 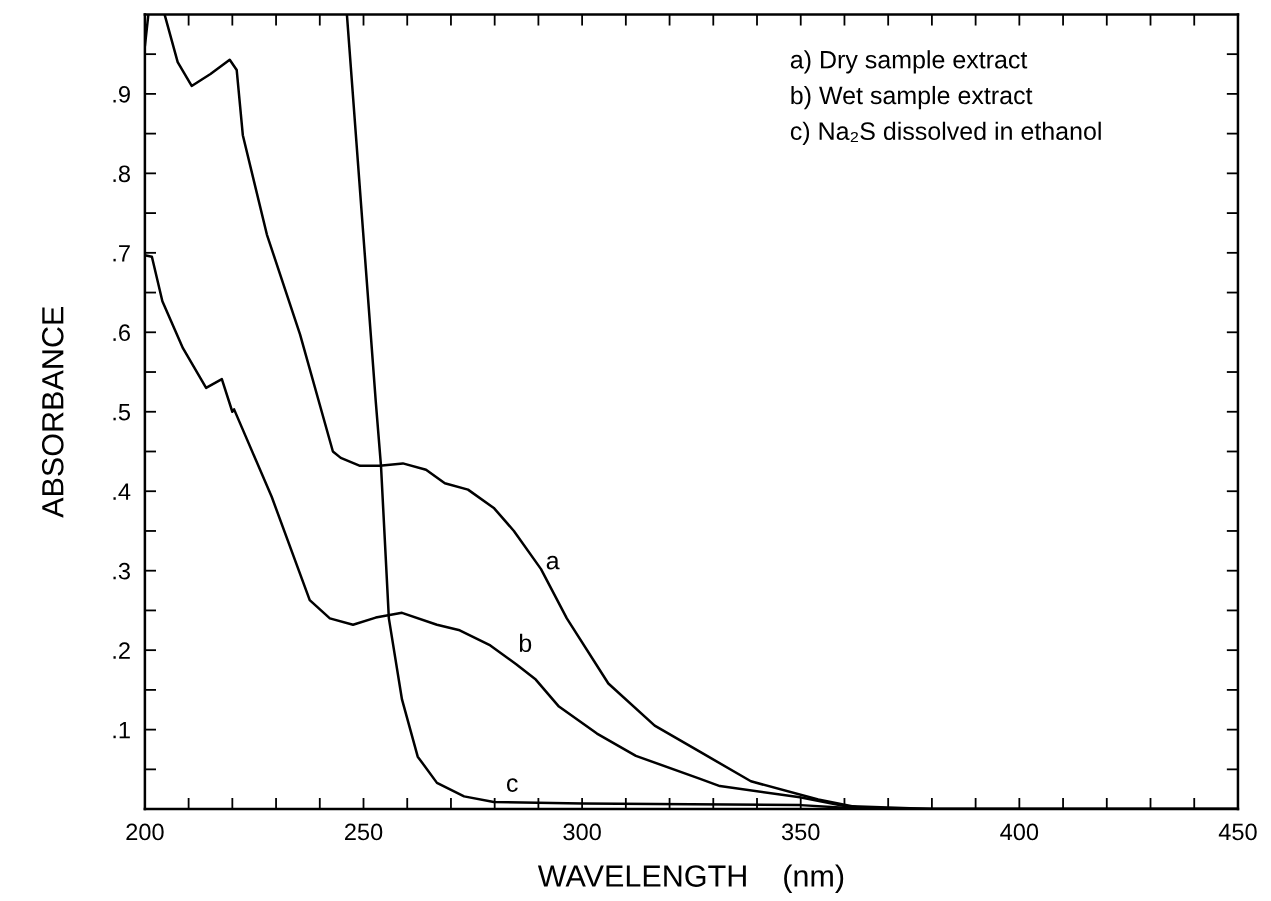 I want to click on y-tick-label: .8, so click(x=121, y=174).